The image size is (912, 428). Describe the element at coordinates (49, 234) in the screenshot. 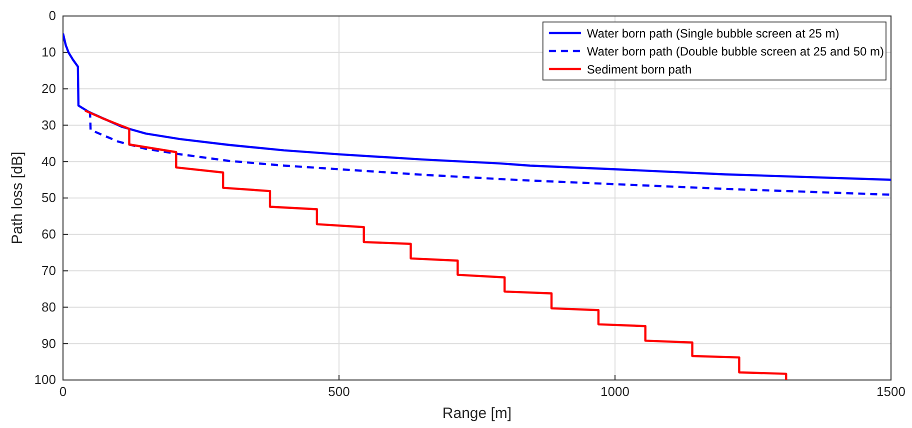

I see `y-tick-label: 60` at that location.